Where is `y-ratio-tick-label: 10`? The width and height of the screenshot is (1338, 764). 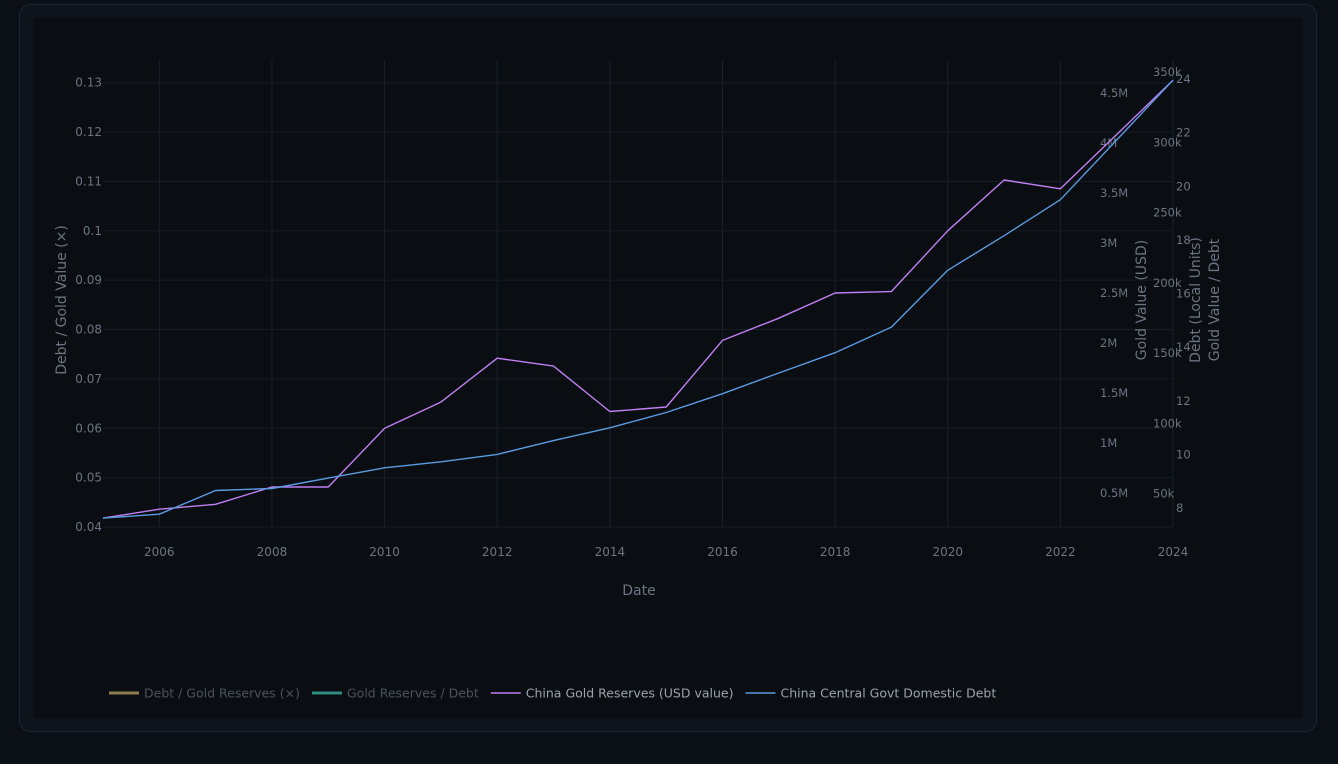
y-ratio-tick-label: 10 is located at coordinates (1183, 454).